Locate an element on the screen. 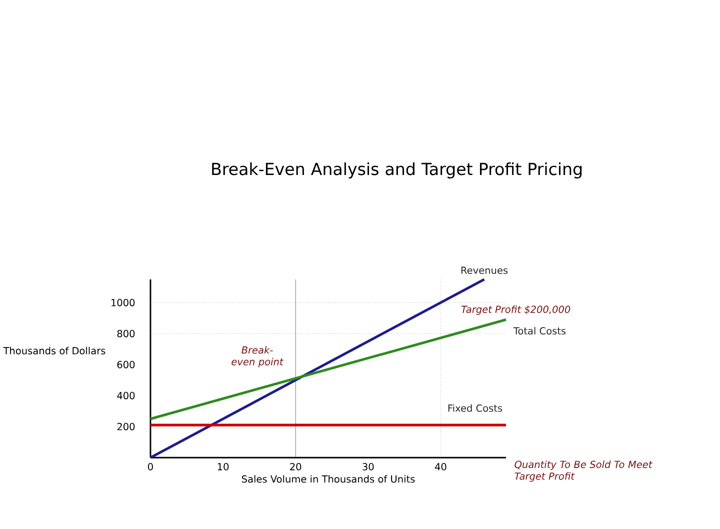 This screenshot has height=529, width=720. series-label: Fixed Costs is located at coordinates (475, 408).